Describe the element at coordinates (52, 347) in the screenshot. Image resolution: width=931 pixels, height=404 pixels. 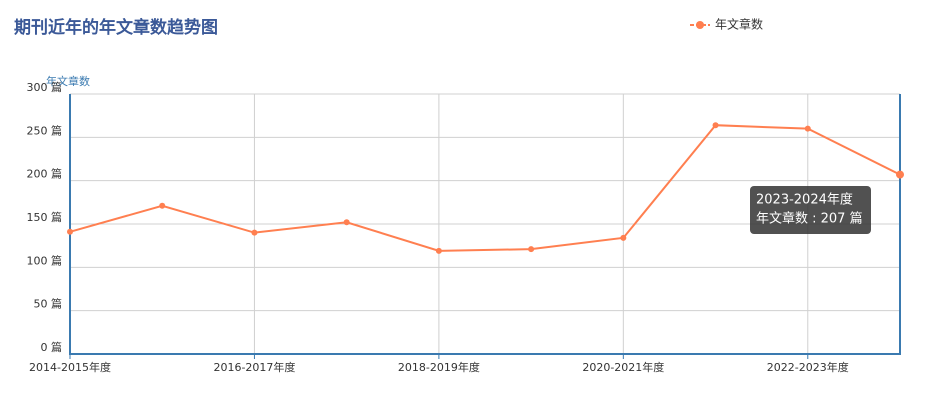
I see `y-tick-label: 0 篇` at that location.